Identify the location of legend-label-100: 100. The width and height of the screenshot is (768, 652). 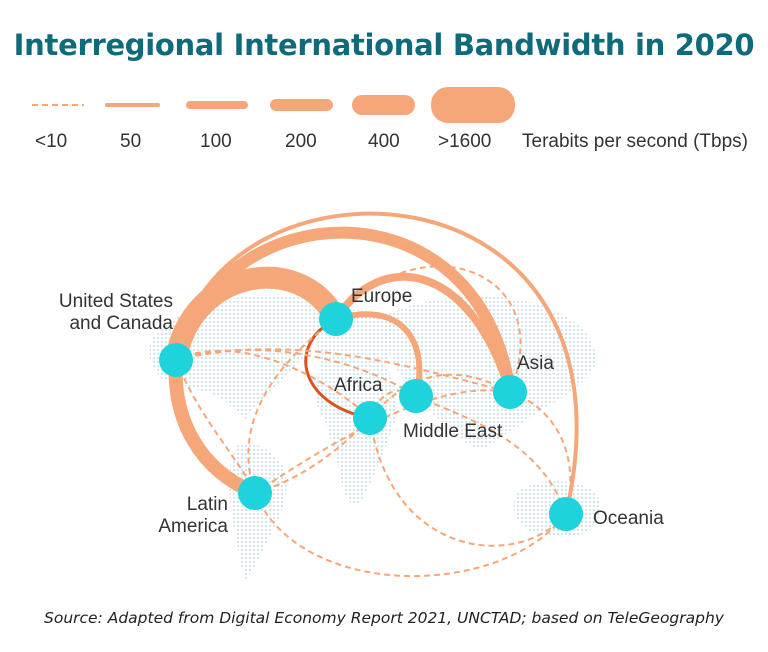
(216, 141).